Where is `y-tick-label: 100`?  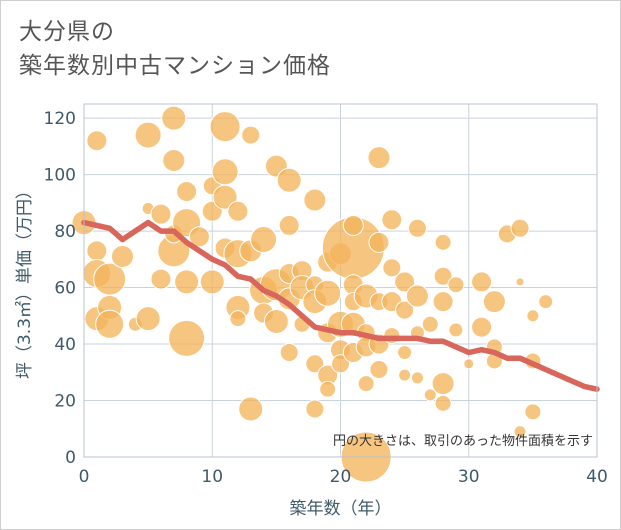 y-tick-label: 100 is located at coordinates (60, 176).